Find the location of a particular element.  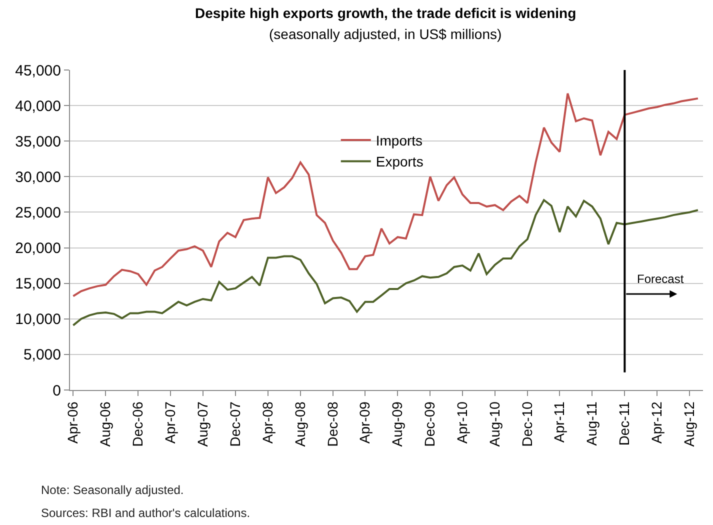

x-tick-label: Apr-08 is located at coordinates (268, 422).